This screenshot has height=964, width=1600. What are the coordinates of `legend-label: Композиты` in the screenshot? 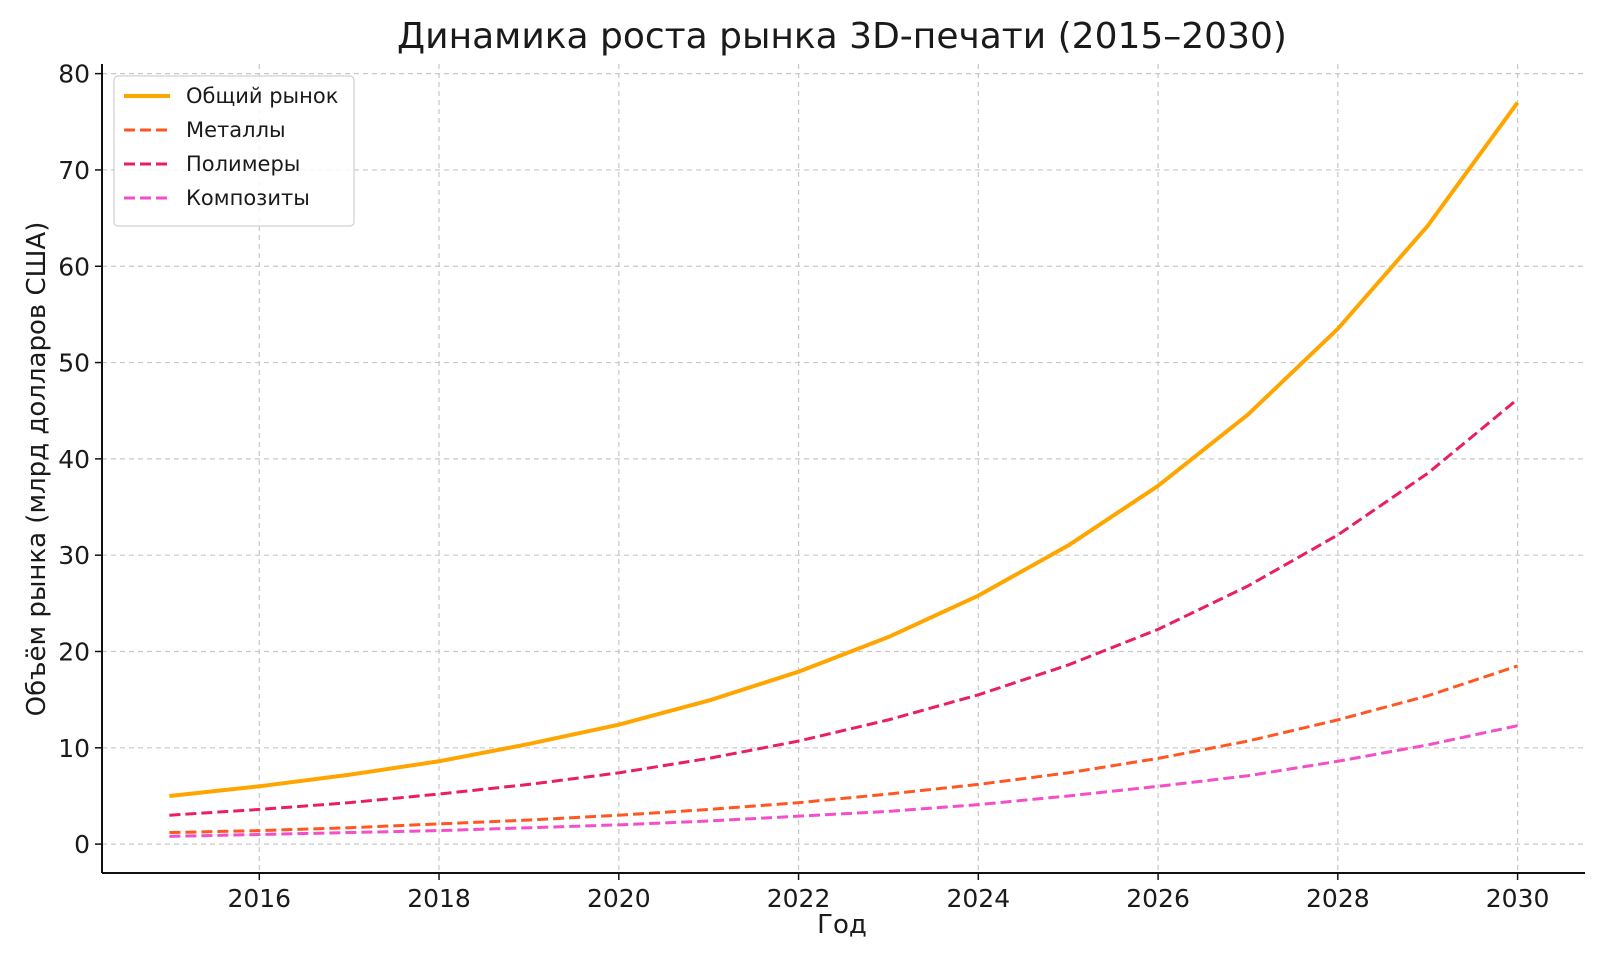 It's located at (248, 198).